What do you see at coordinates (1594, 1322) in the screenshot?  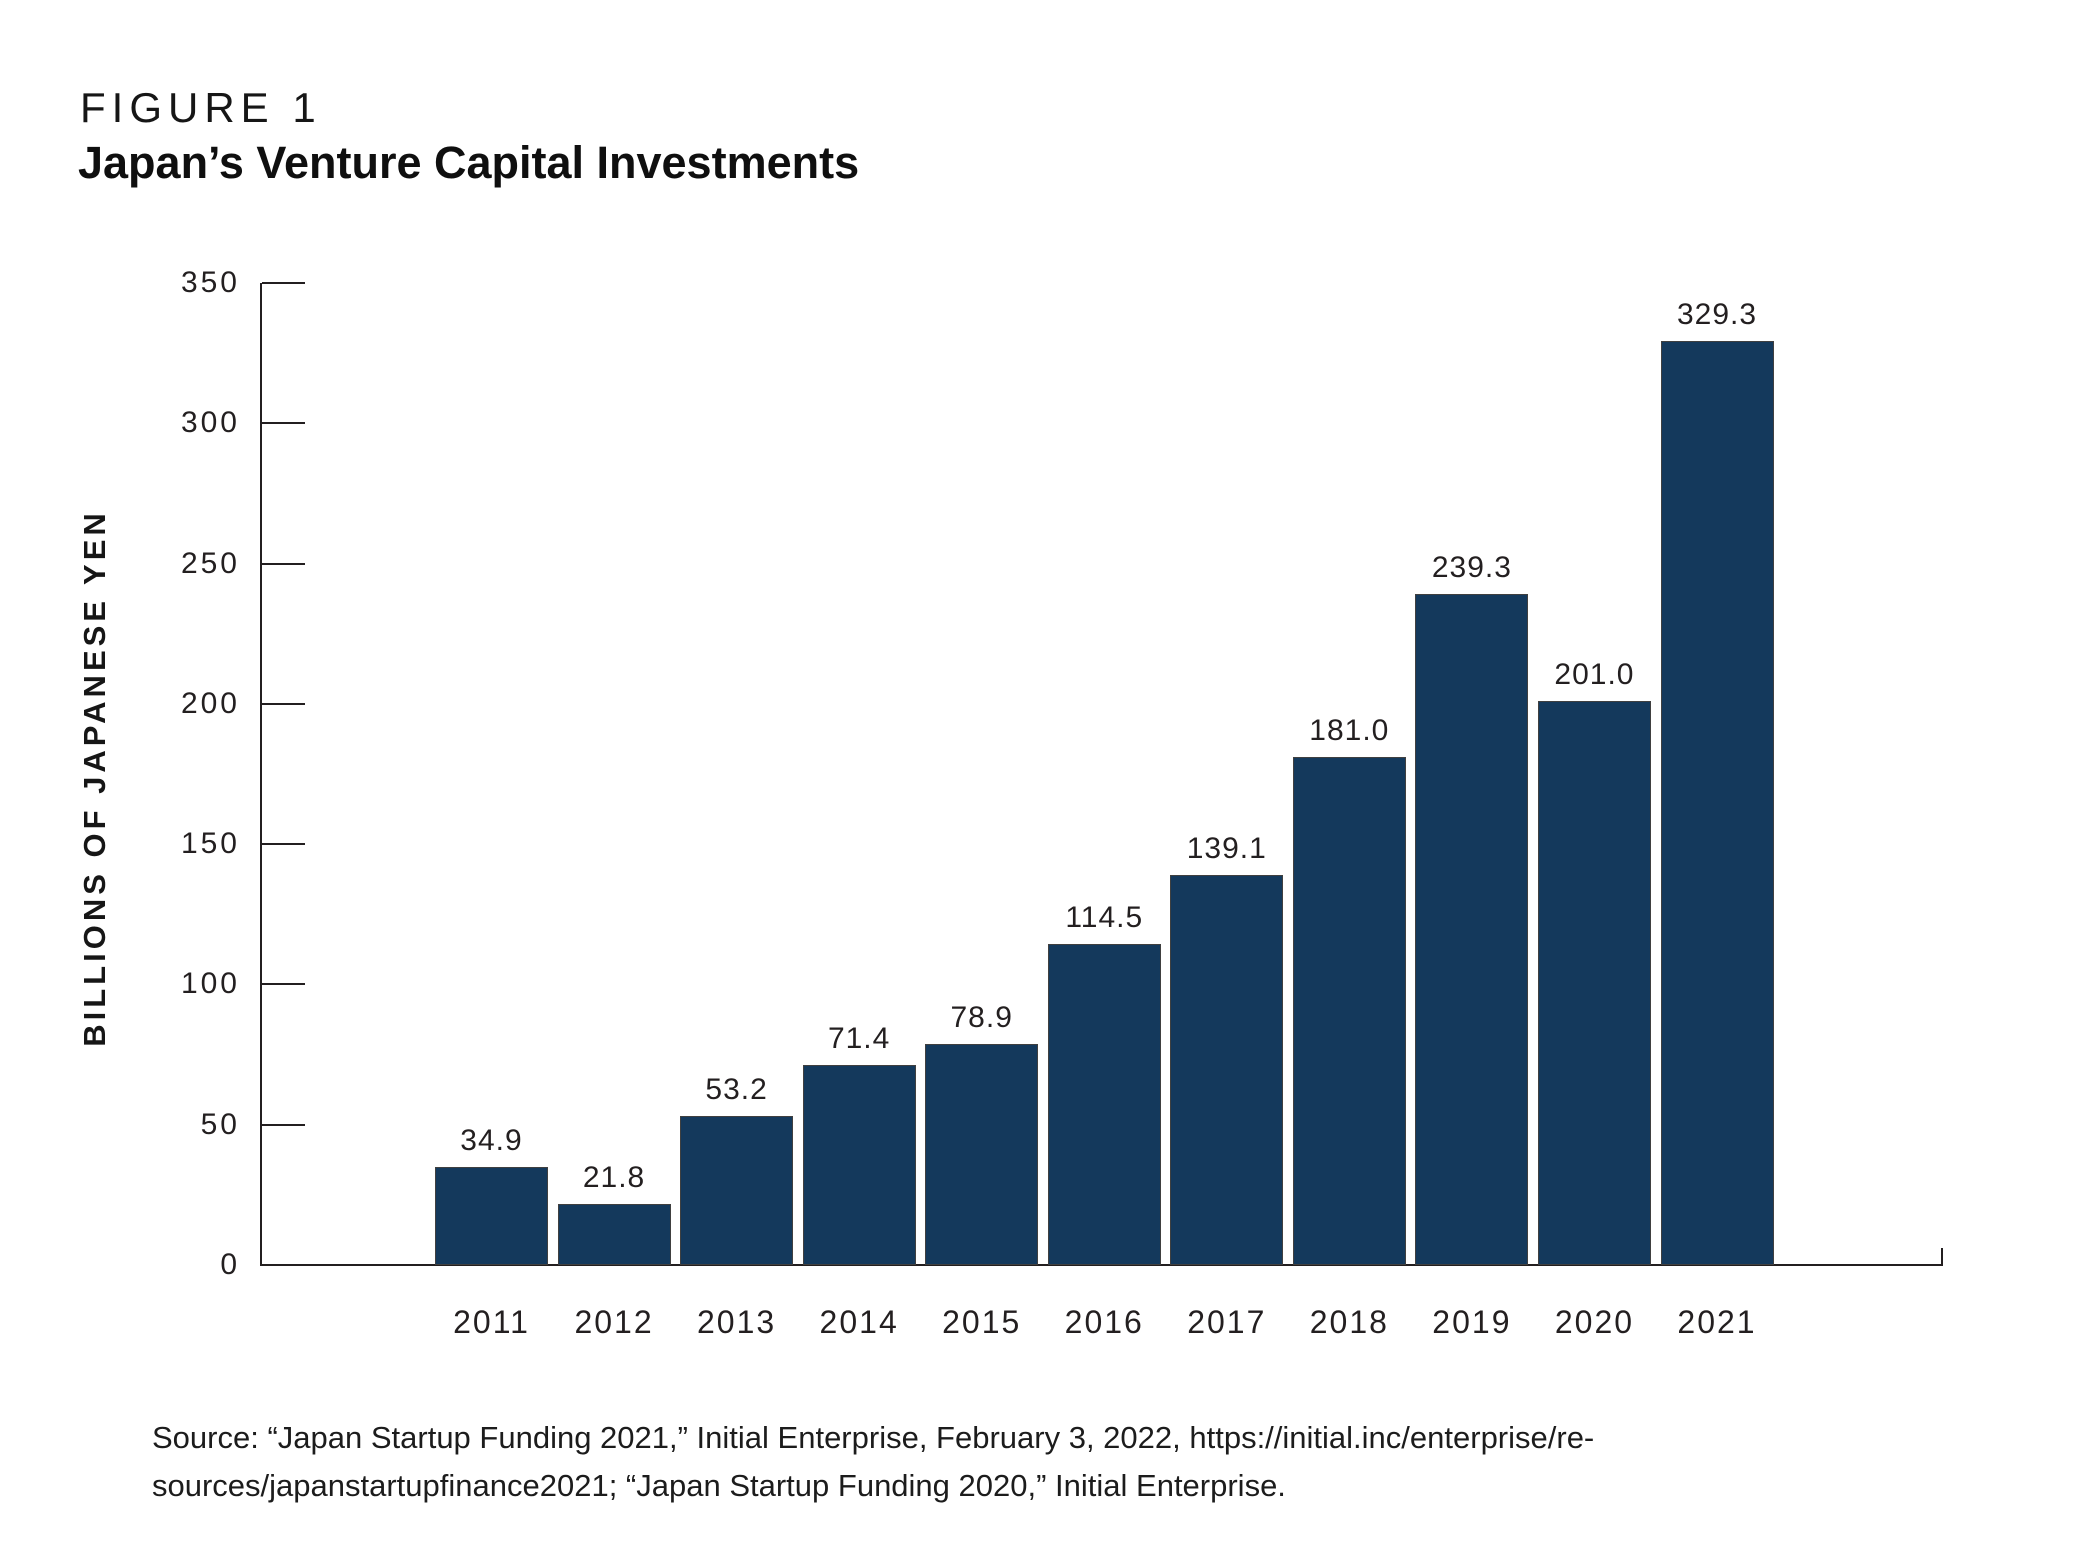 I see `year-label-2020: 2020` at bounding box center [1594, 1322].